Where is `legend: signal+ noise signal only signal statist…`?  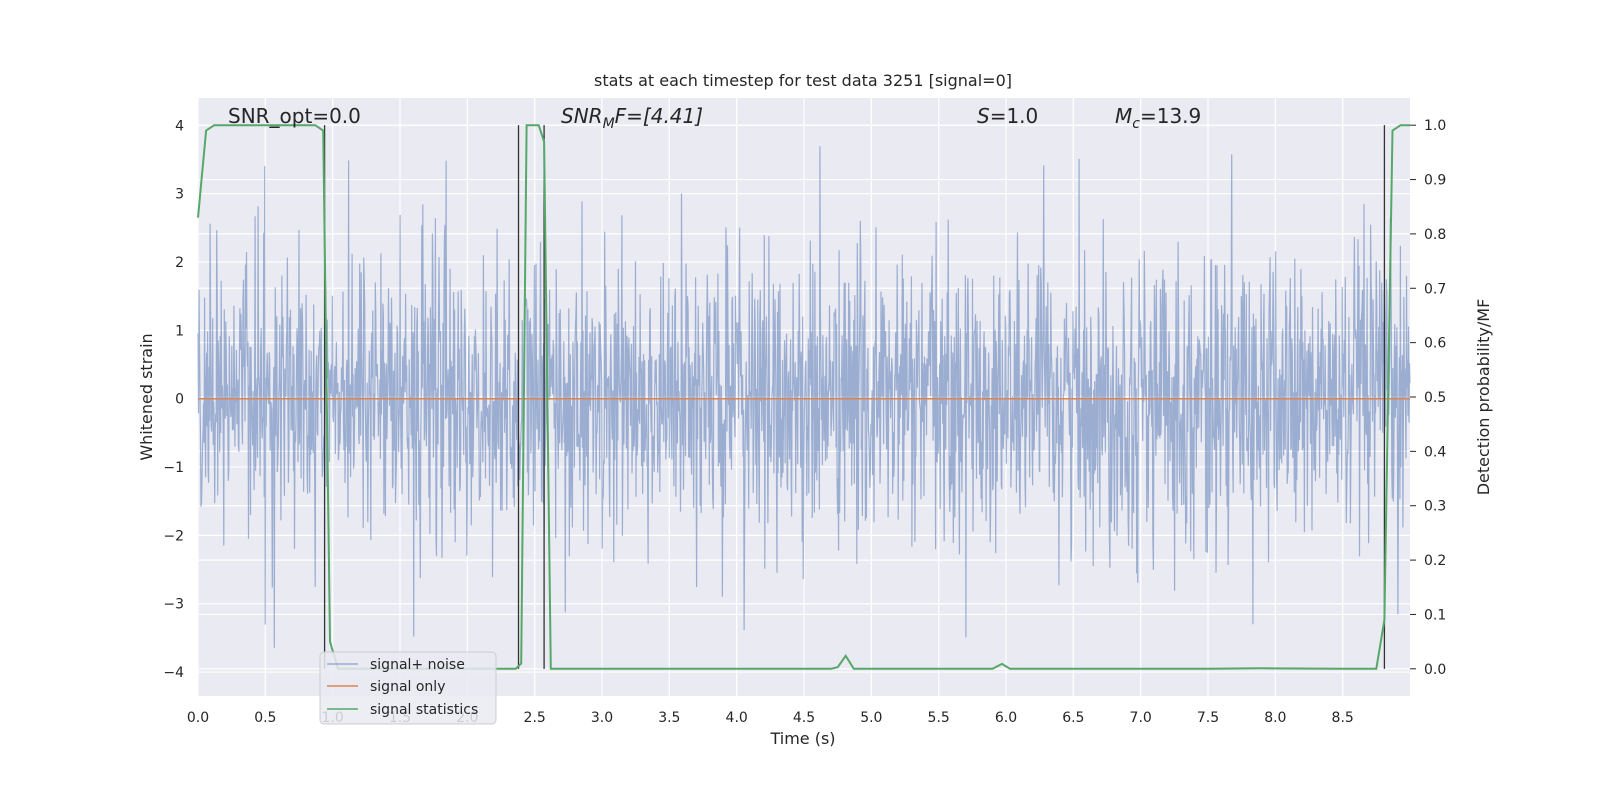
legend: signal+ noise signal only signal statist… is located at coordinates (408, 688).